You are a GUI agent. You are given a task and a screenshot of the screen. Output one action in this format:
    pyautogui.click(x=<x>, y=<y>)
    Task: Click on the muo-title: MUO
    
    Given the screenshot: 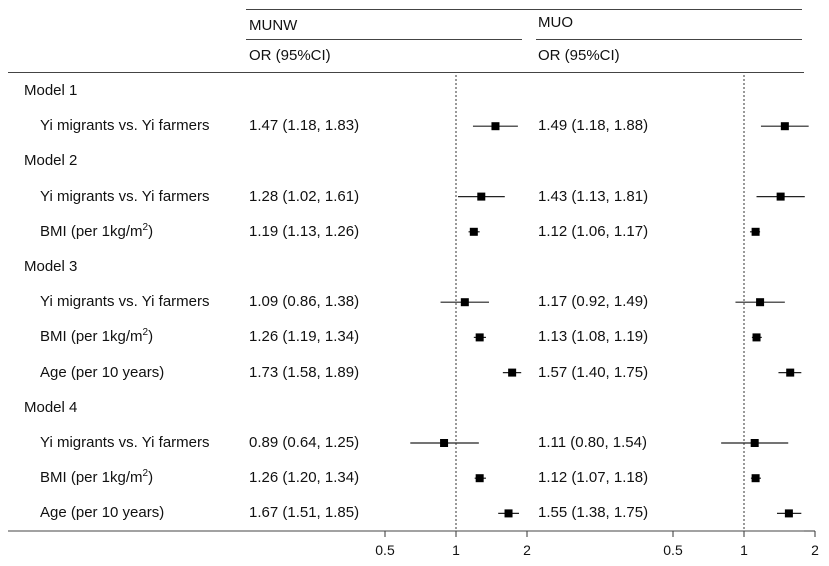 What is the action you would take?
    pyautogui.click(x=555, y=22)
    